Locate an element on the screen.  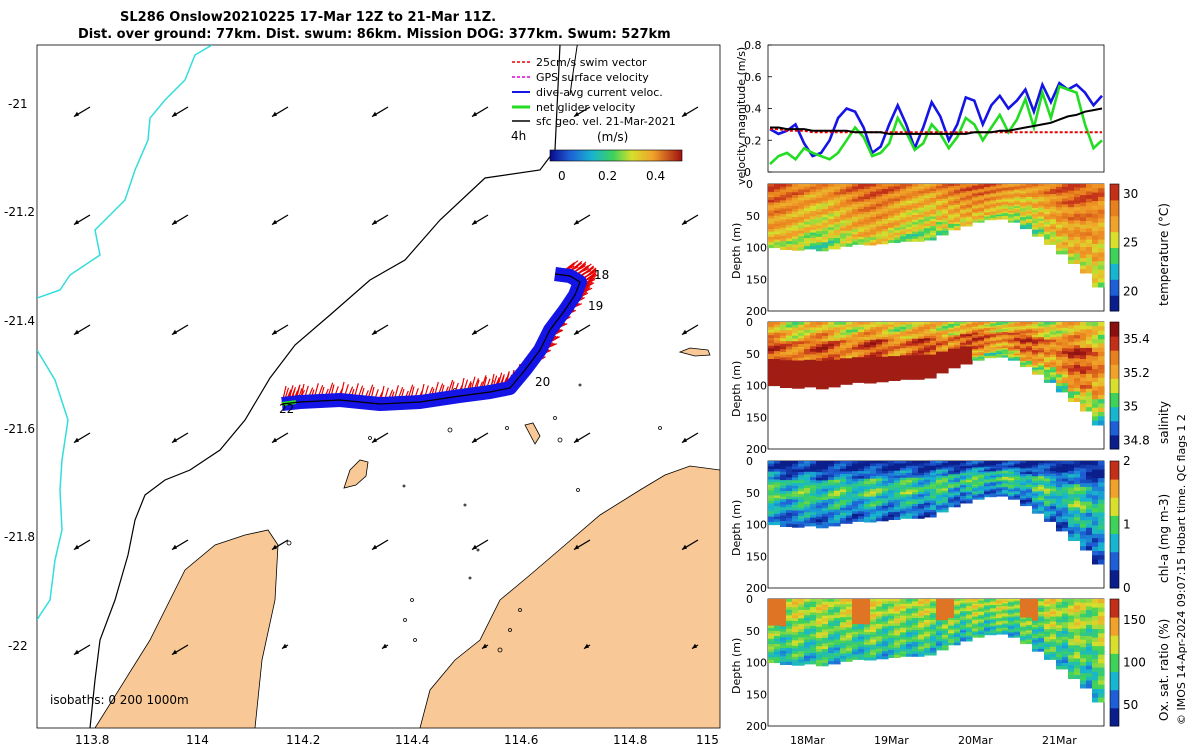
colorbar-segment is located at coordinates (1114, 414).